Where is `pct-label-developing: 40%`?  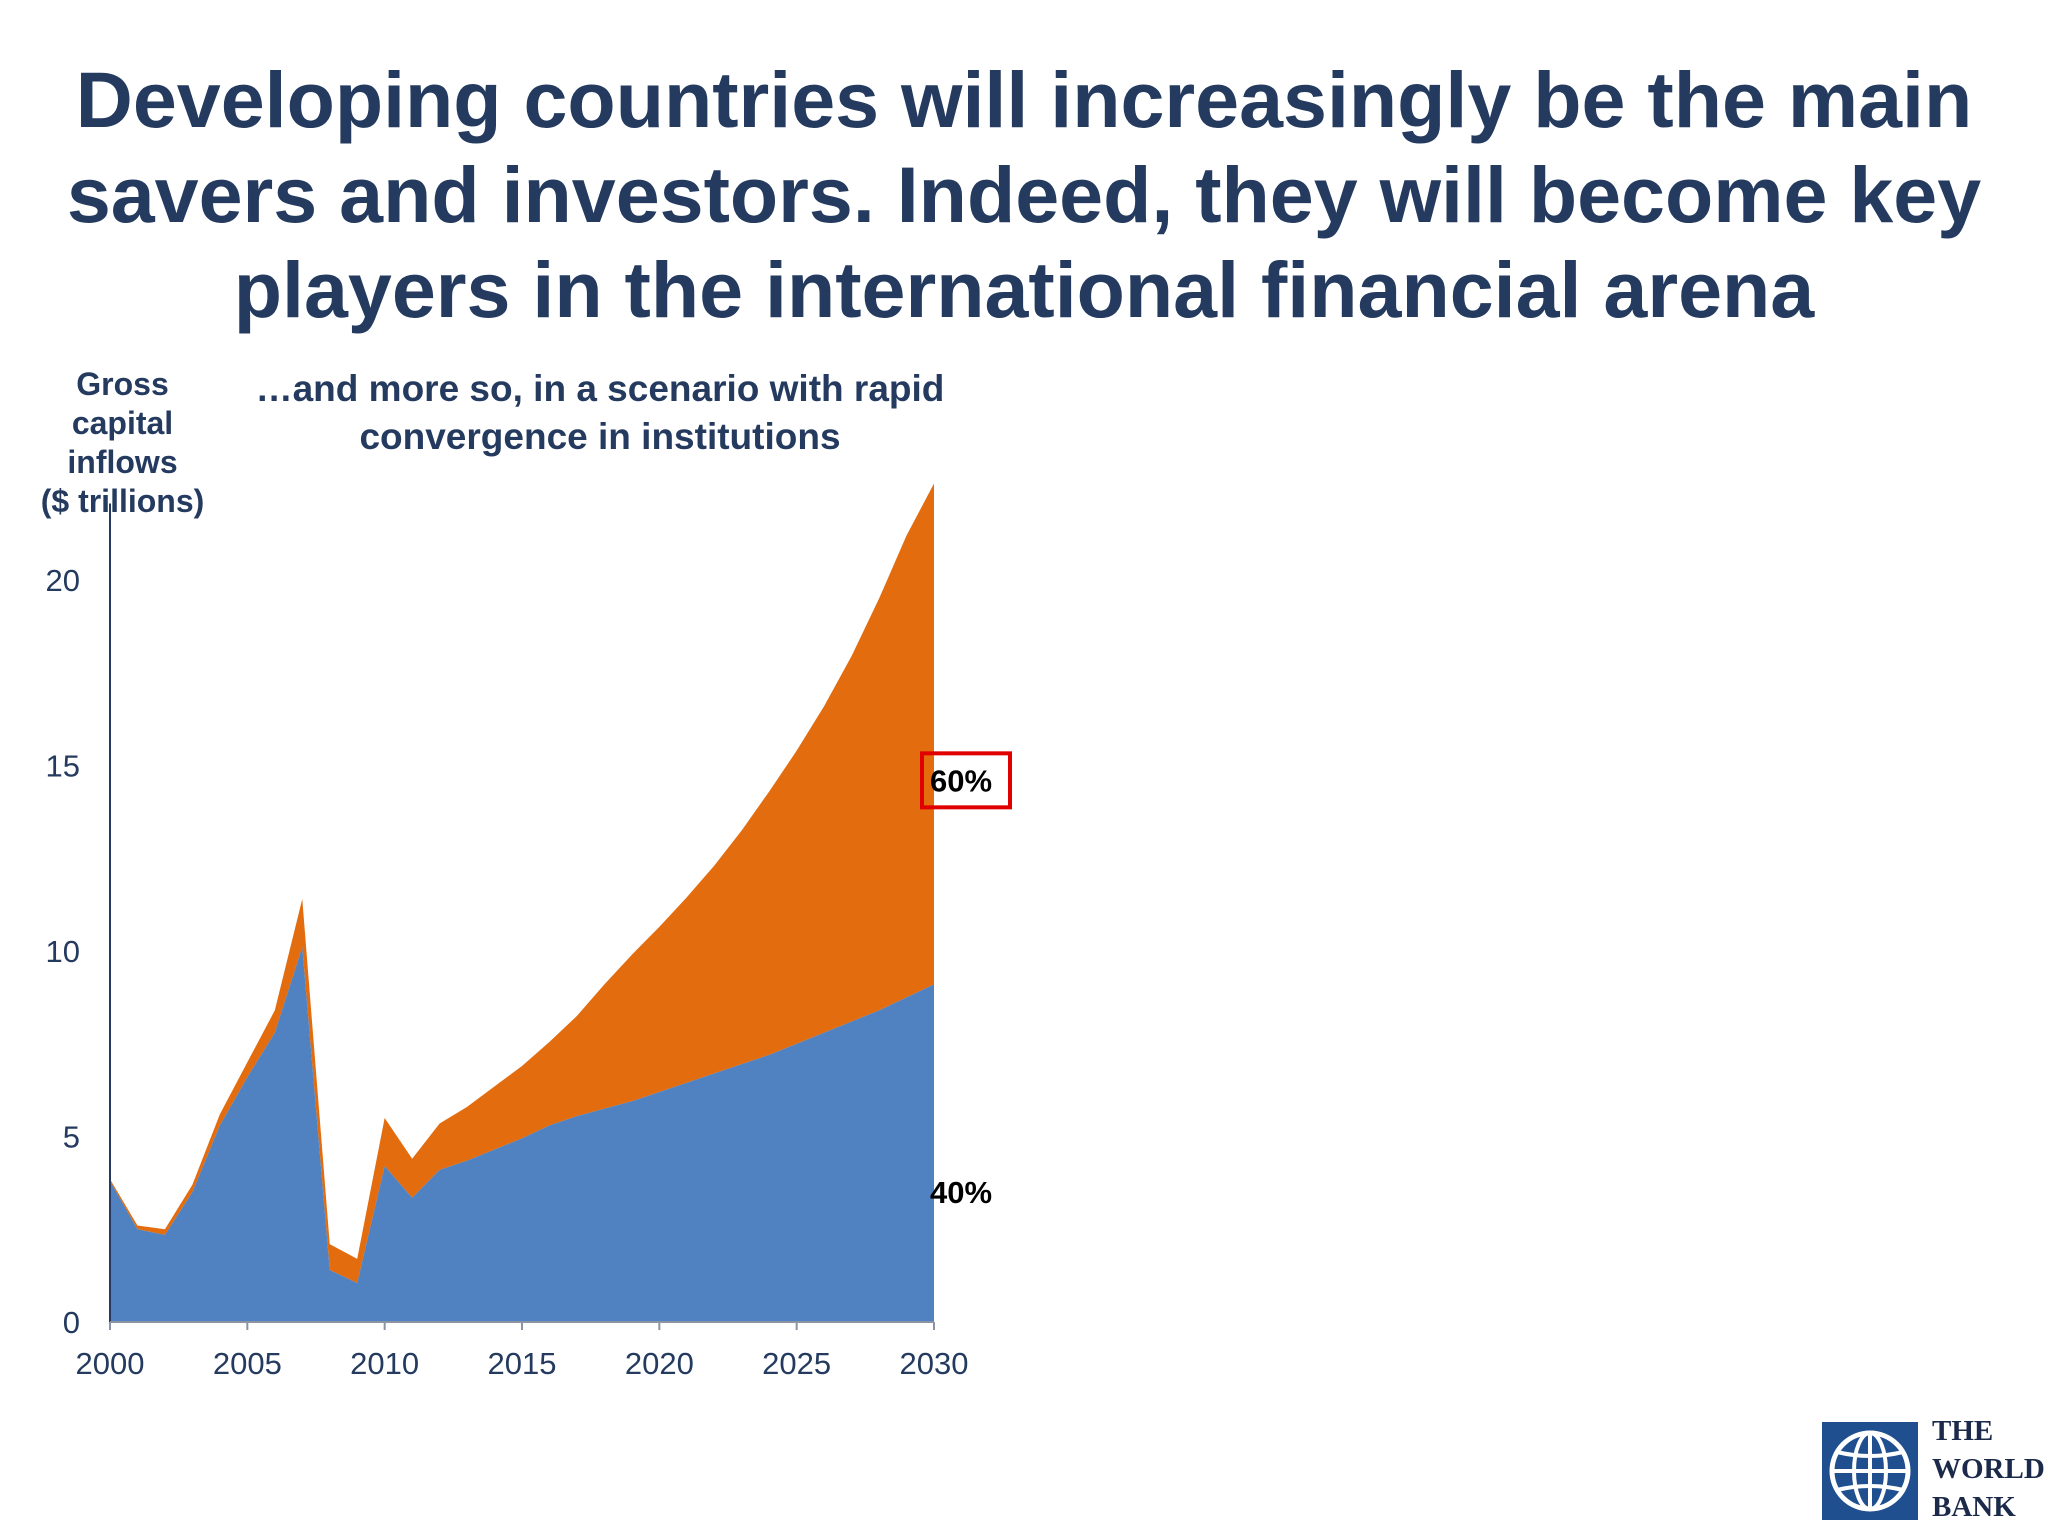 pct-label-developing: 40% is located at coordinates (961, 1192).